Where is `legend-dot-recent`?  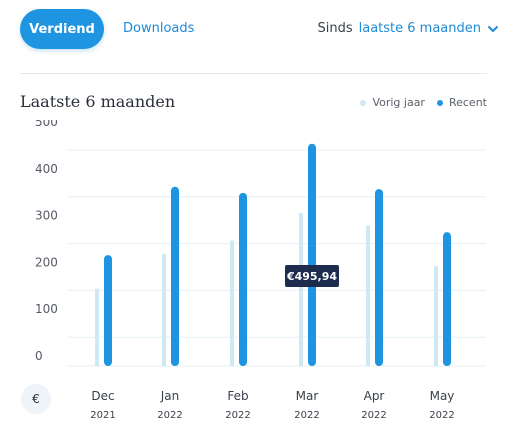 legend-dot-recent is located at coordinates (439, 102).